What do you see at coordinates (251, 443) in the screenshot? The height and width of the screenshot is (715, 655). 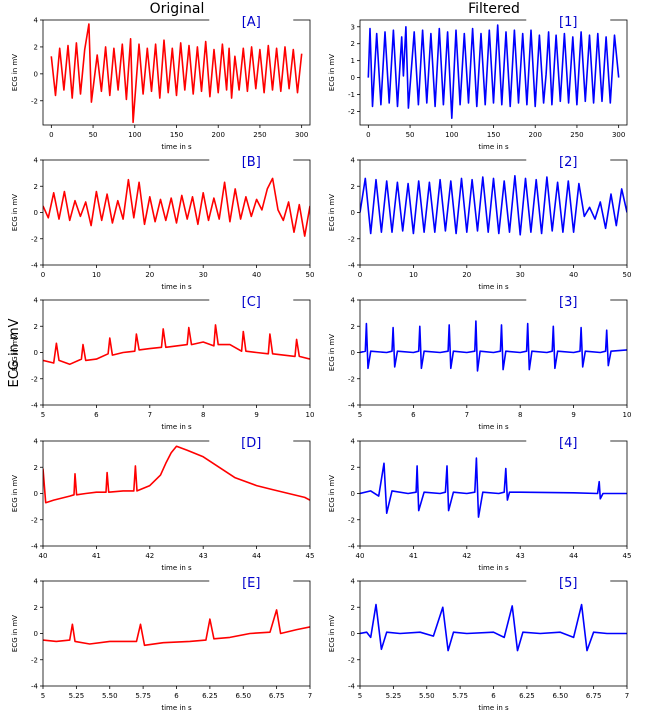 I see `panel-tag: [D]` at bounding box center [251, 443].